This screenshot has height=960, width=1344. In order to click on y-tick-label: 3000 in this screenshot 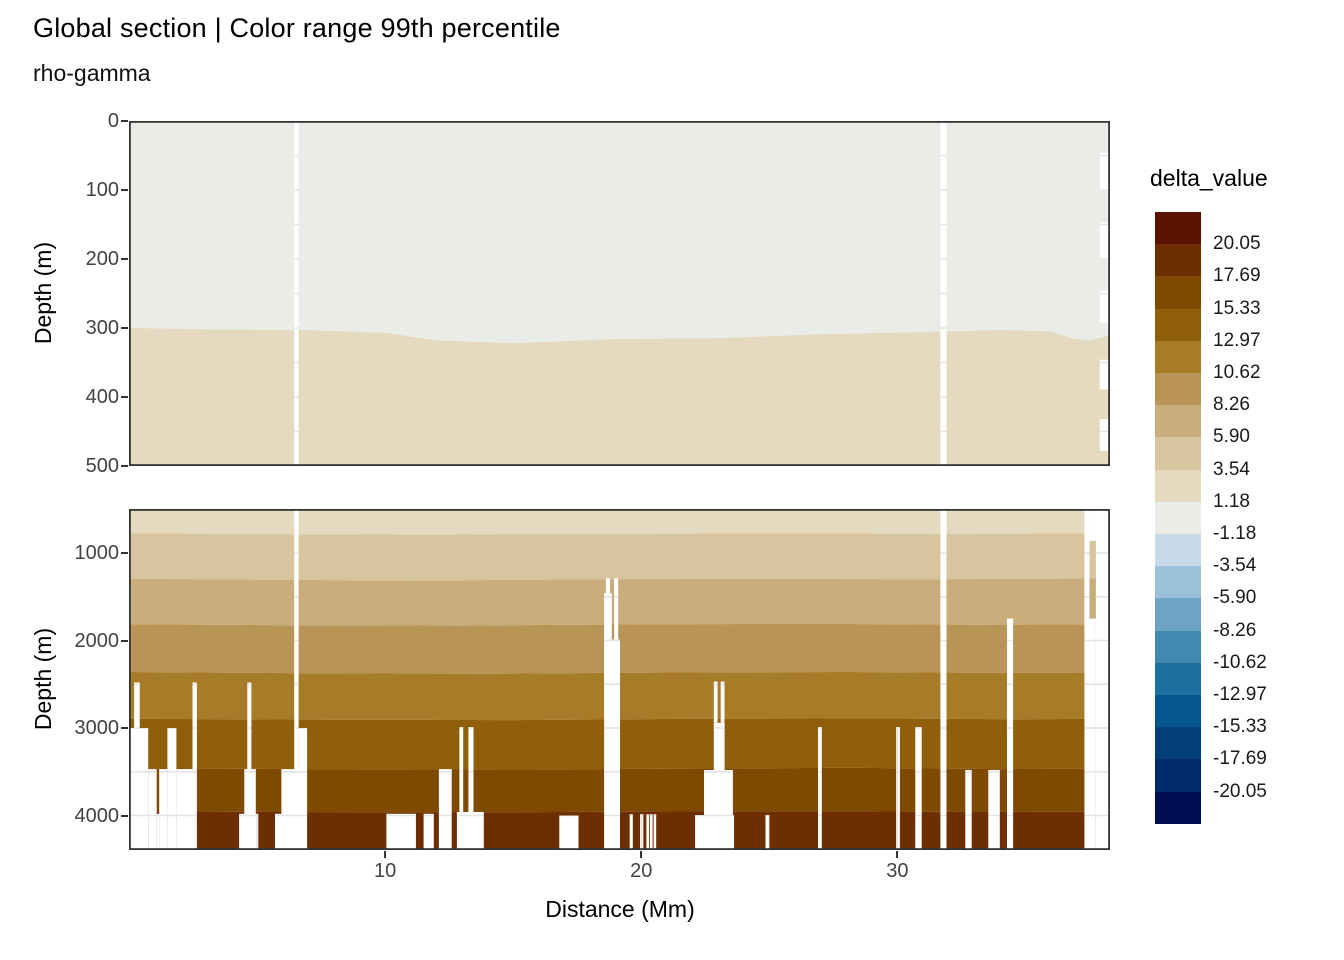, I will do `click(97, 728)`.